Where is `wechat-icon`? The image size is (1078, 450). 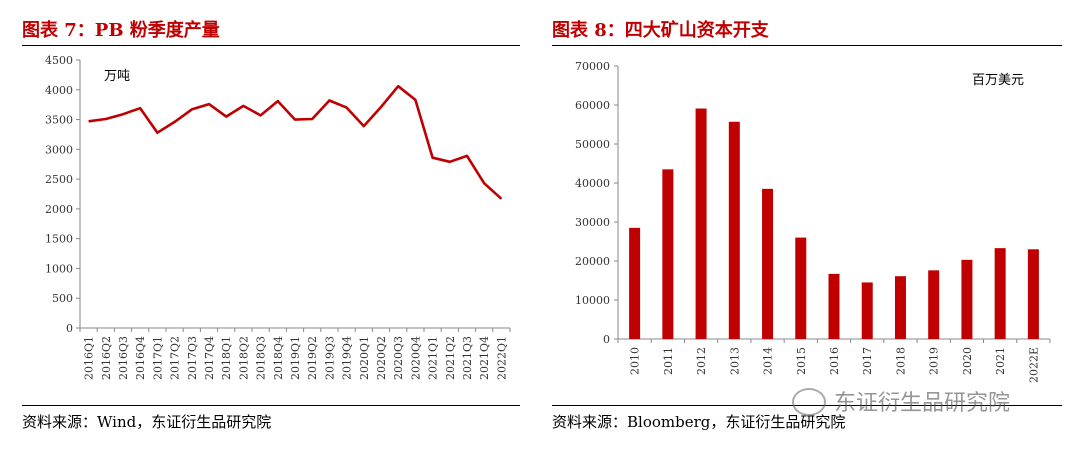 wechat-icon is located at coordinates (809, 402).